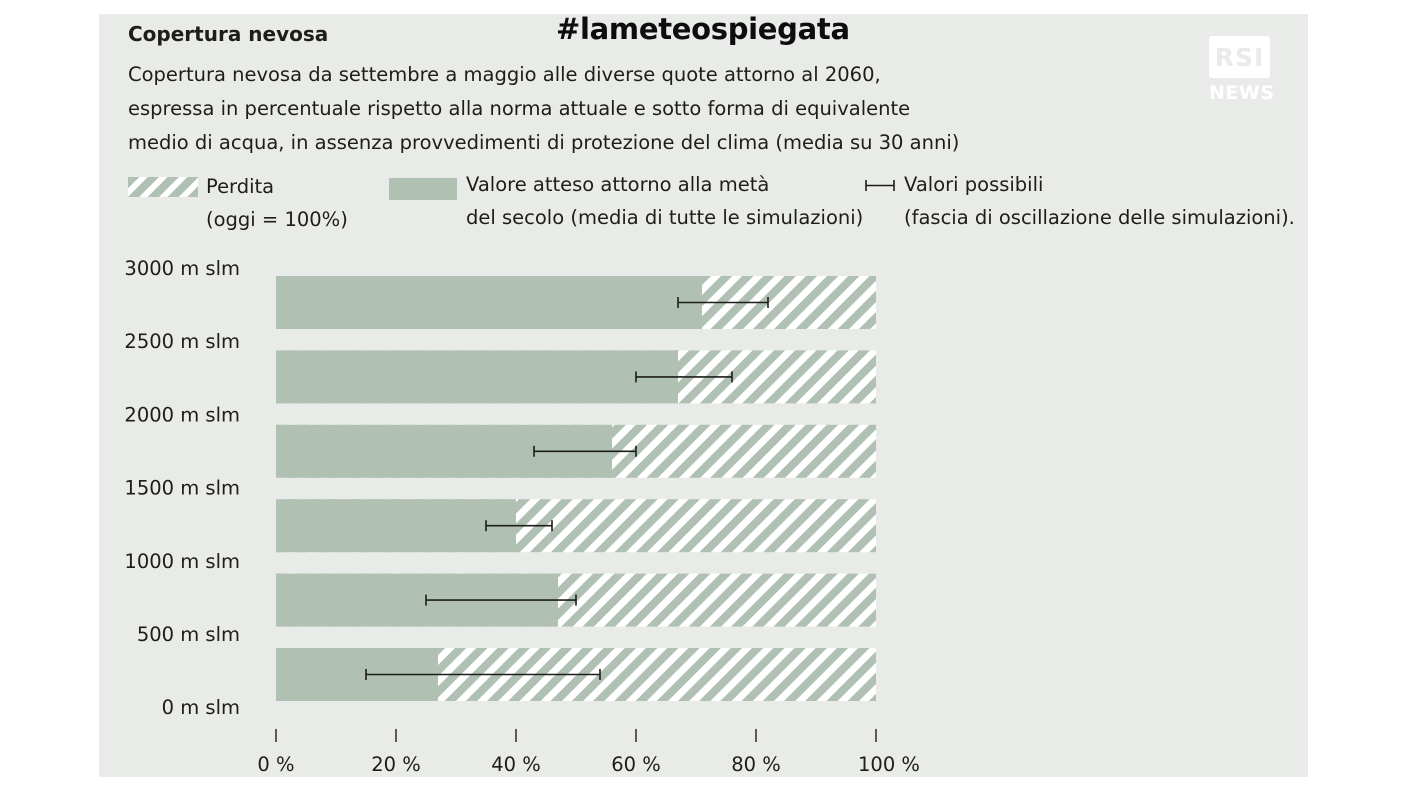 Image resolution: width=1408 pixels, height=792 pixels. Describe the element at coordinates (423, 189) in the screenshot. I see `expected-swatch-icon` at that location.